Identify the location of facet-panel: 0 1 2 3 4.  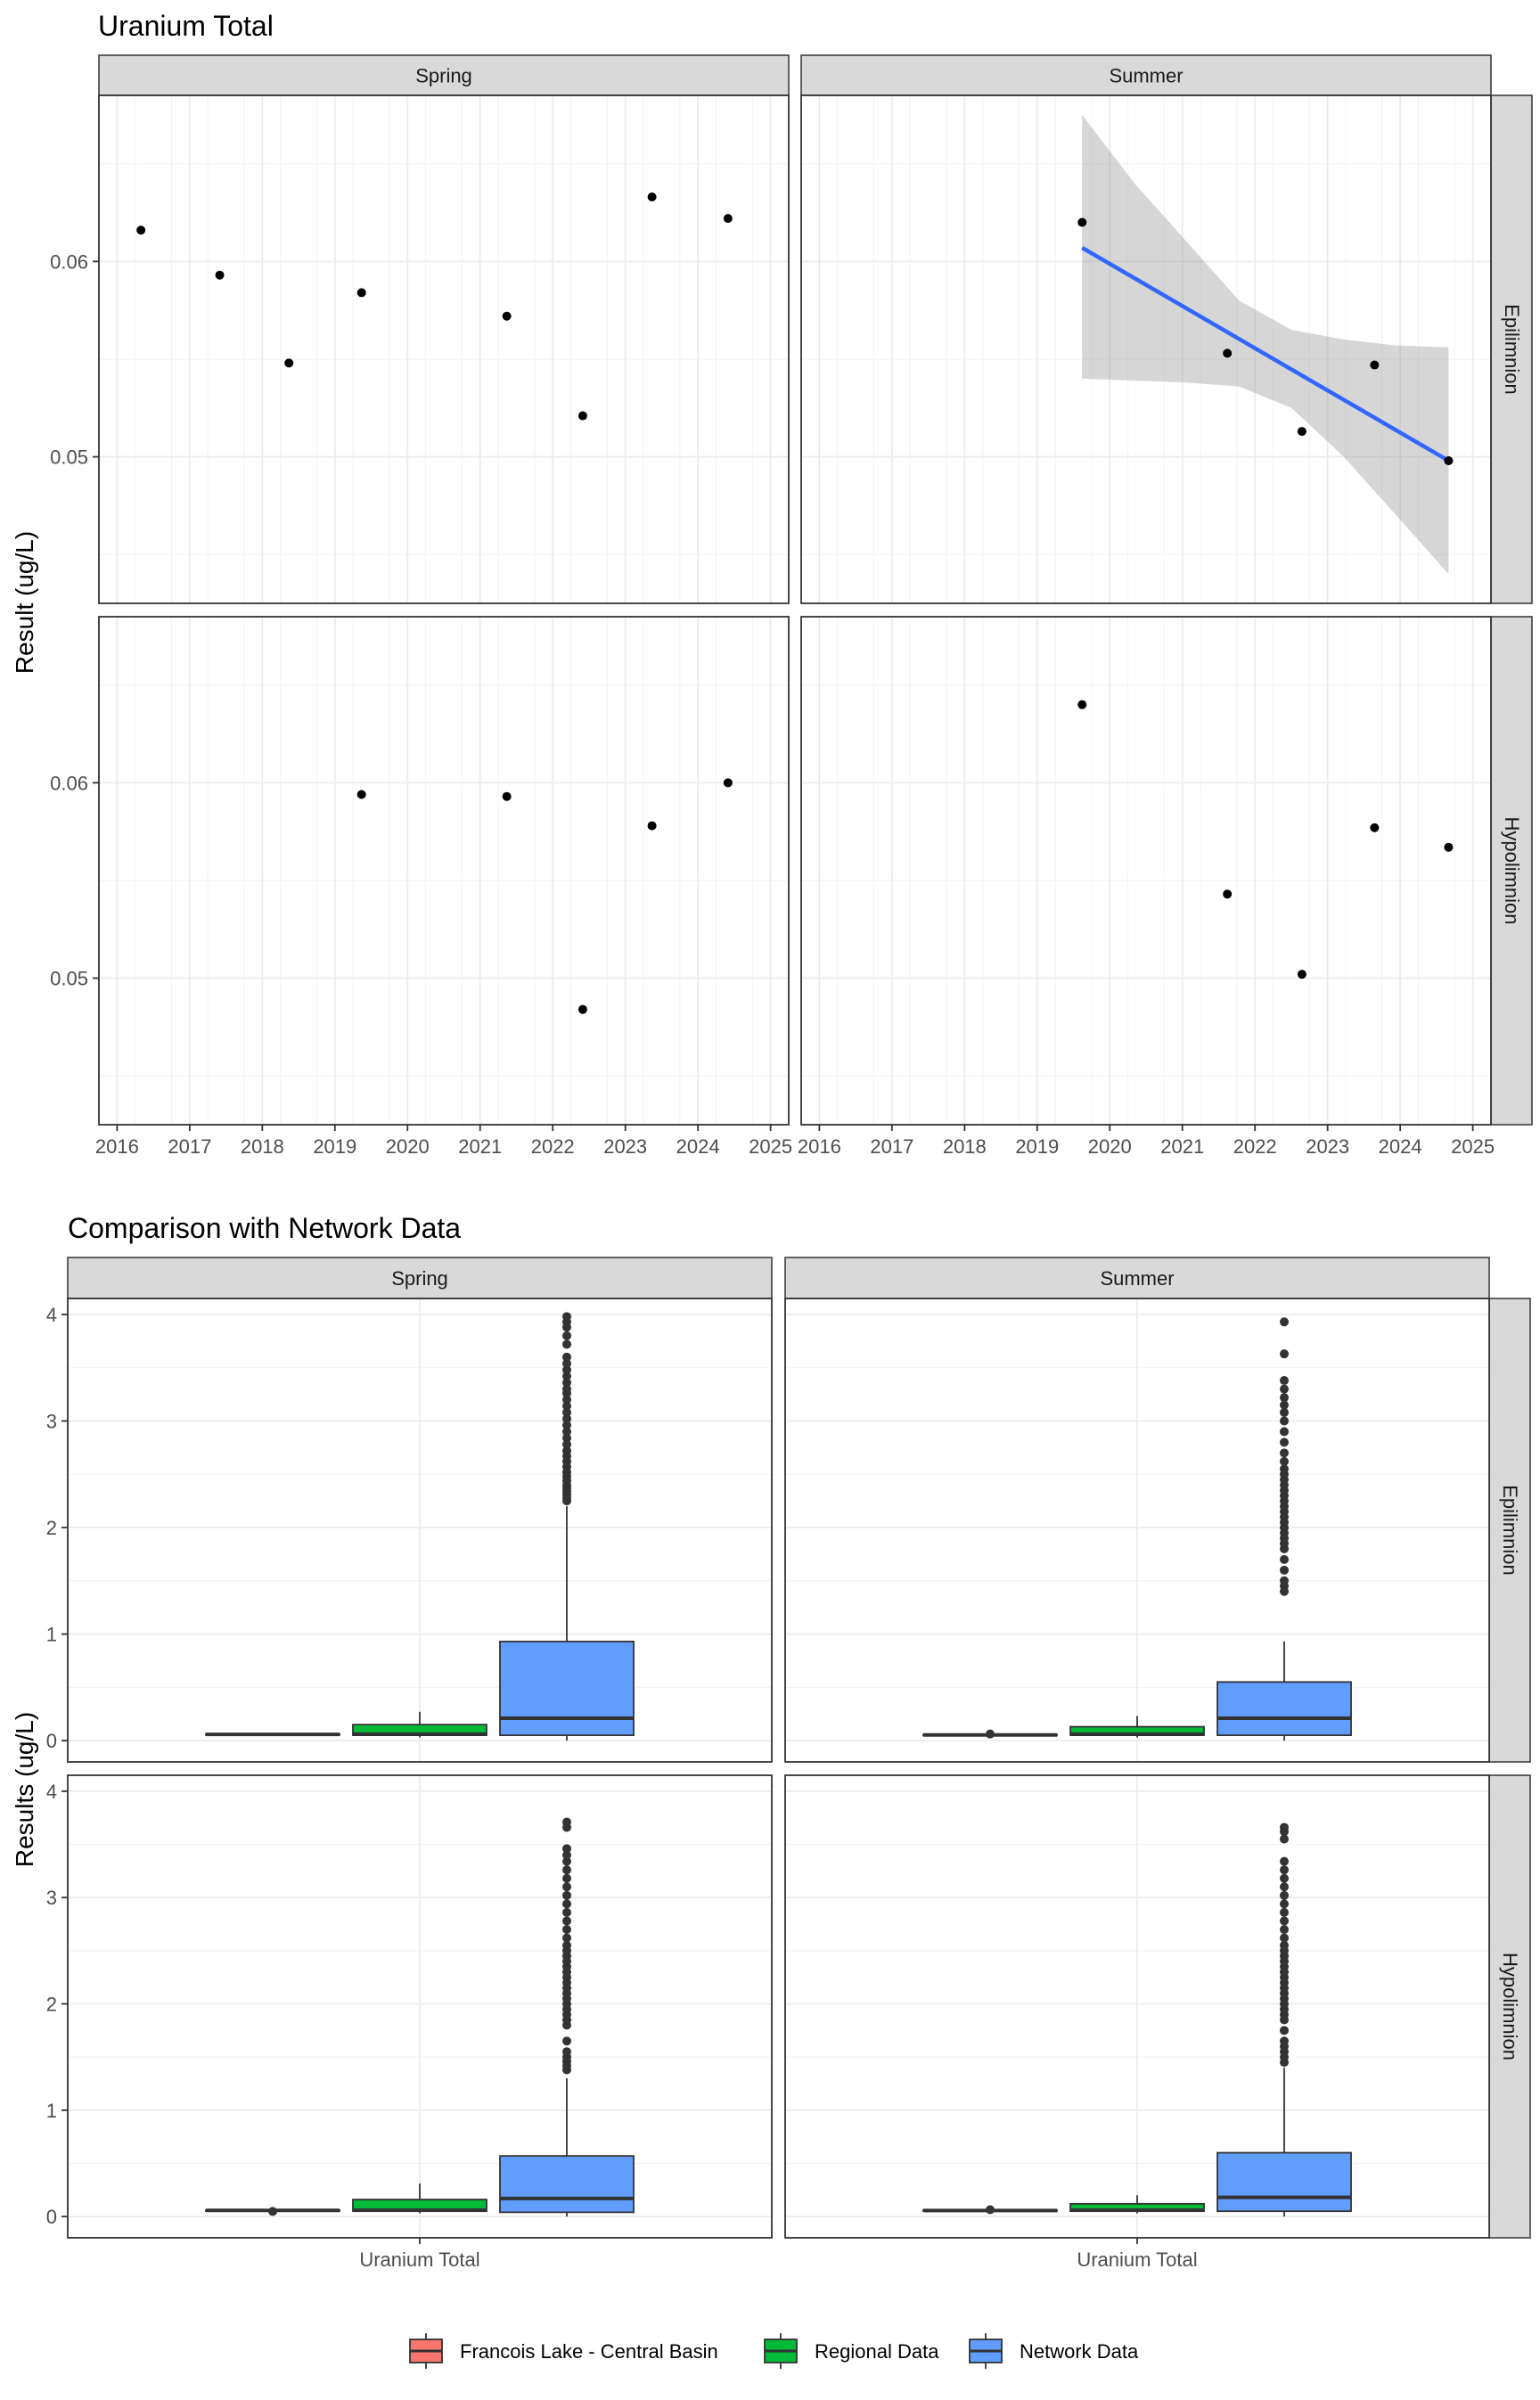
(409, 1531).